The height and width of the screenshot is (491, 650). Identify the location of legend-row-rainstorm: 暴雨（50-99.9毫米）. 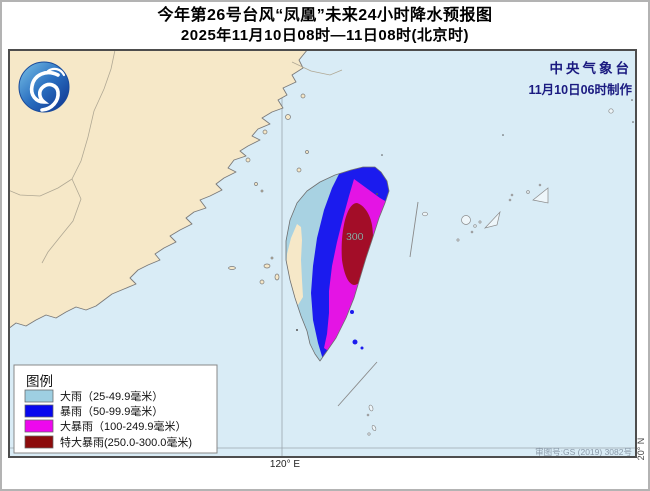
(93, 411).